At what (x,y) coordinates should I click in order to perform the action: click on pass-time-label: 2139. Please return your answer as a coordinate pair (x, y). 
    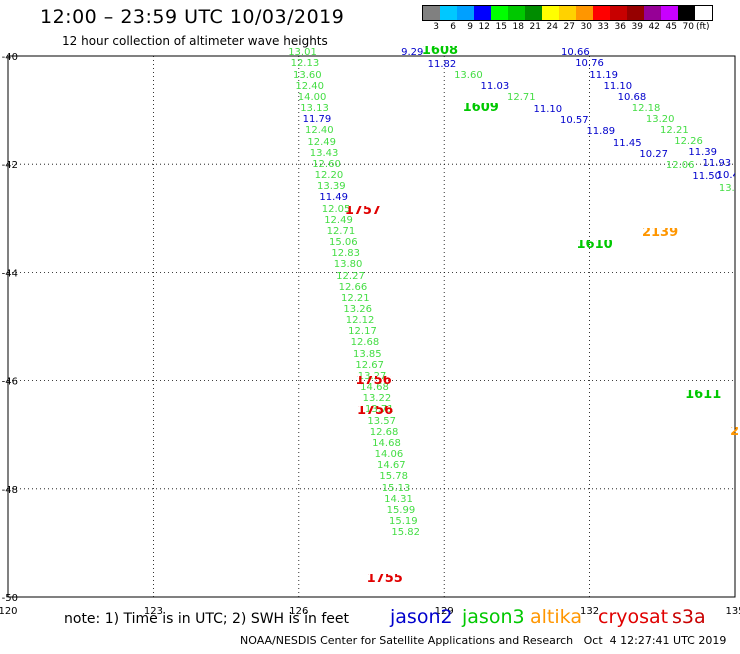
    Looking at the image, I should click on (660, 232).